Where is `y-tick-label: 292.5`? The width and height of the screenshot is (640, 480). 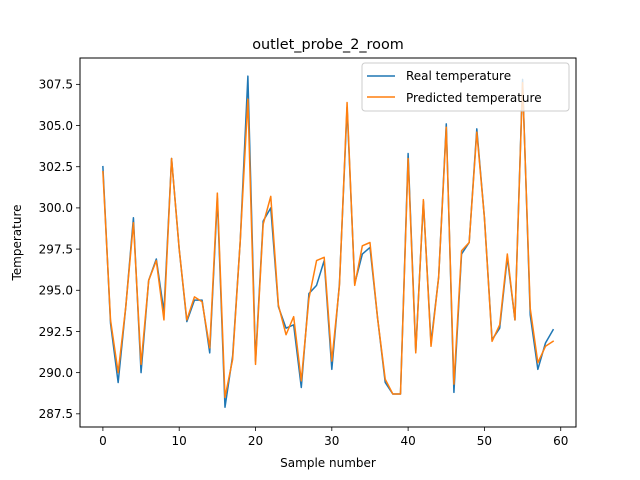
y-tick-label: 292.5 is located at coordinates (56, 332).